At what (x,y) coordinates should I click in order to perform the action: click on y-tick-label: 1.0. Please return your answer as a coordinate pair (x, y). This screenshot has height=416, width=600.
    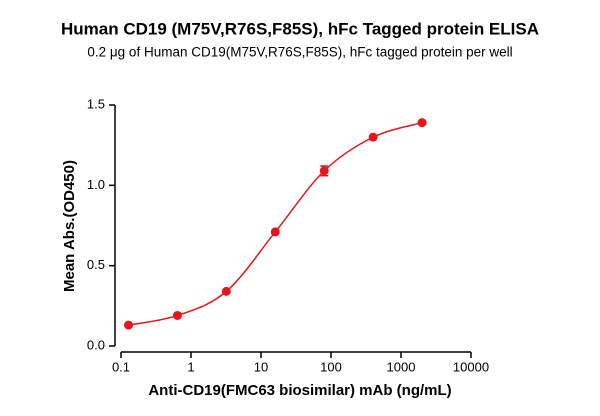
    Looking at the image, I should click on (96, 184).